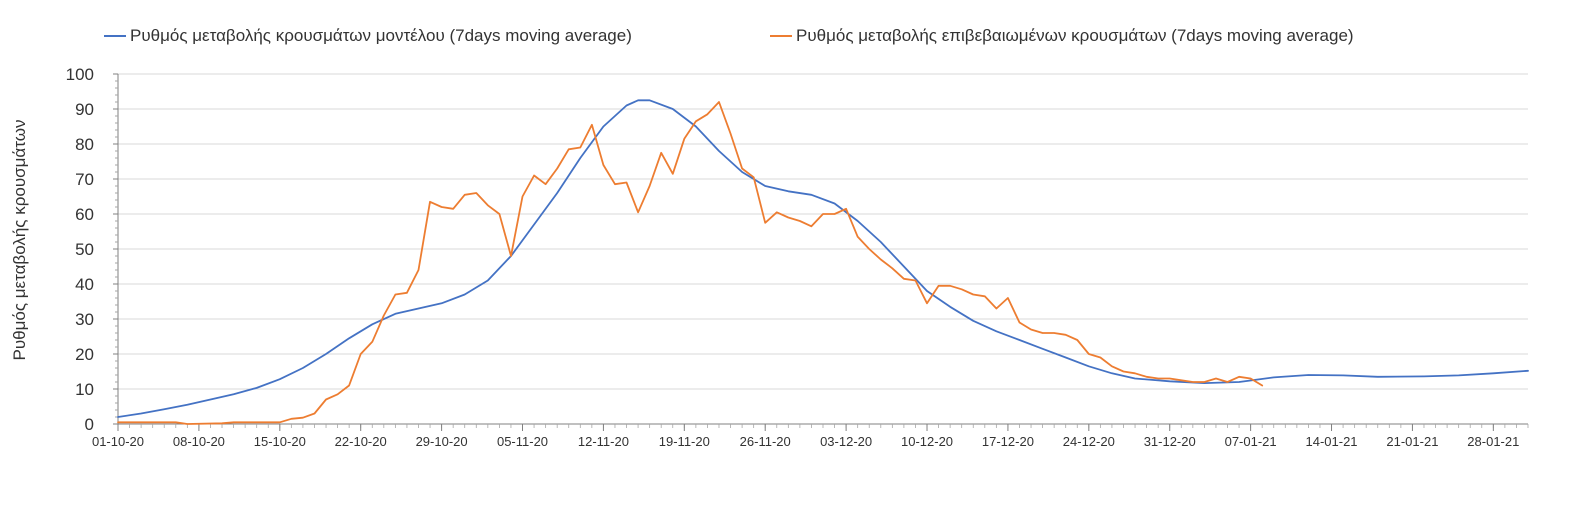  What do you see at coordinates (115, 36) in the screenshot?
I see `legend-swatch-model` at bounding box center [115, 36].